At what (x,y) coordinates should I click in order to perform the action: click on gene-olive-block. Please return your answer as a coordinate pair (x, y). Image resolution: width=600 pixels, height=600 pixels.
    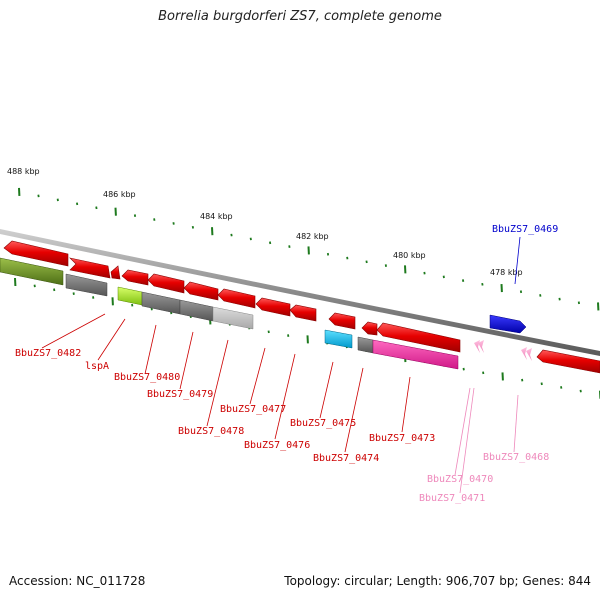
    Looking at the image, I should click on (32, 271).